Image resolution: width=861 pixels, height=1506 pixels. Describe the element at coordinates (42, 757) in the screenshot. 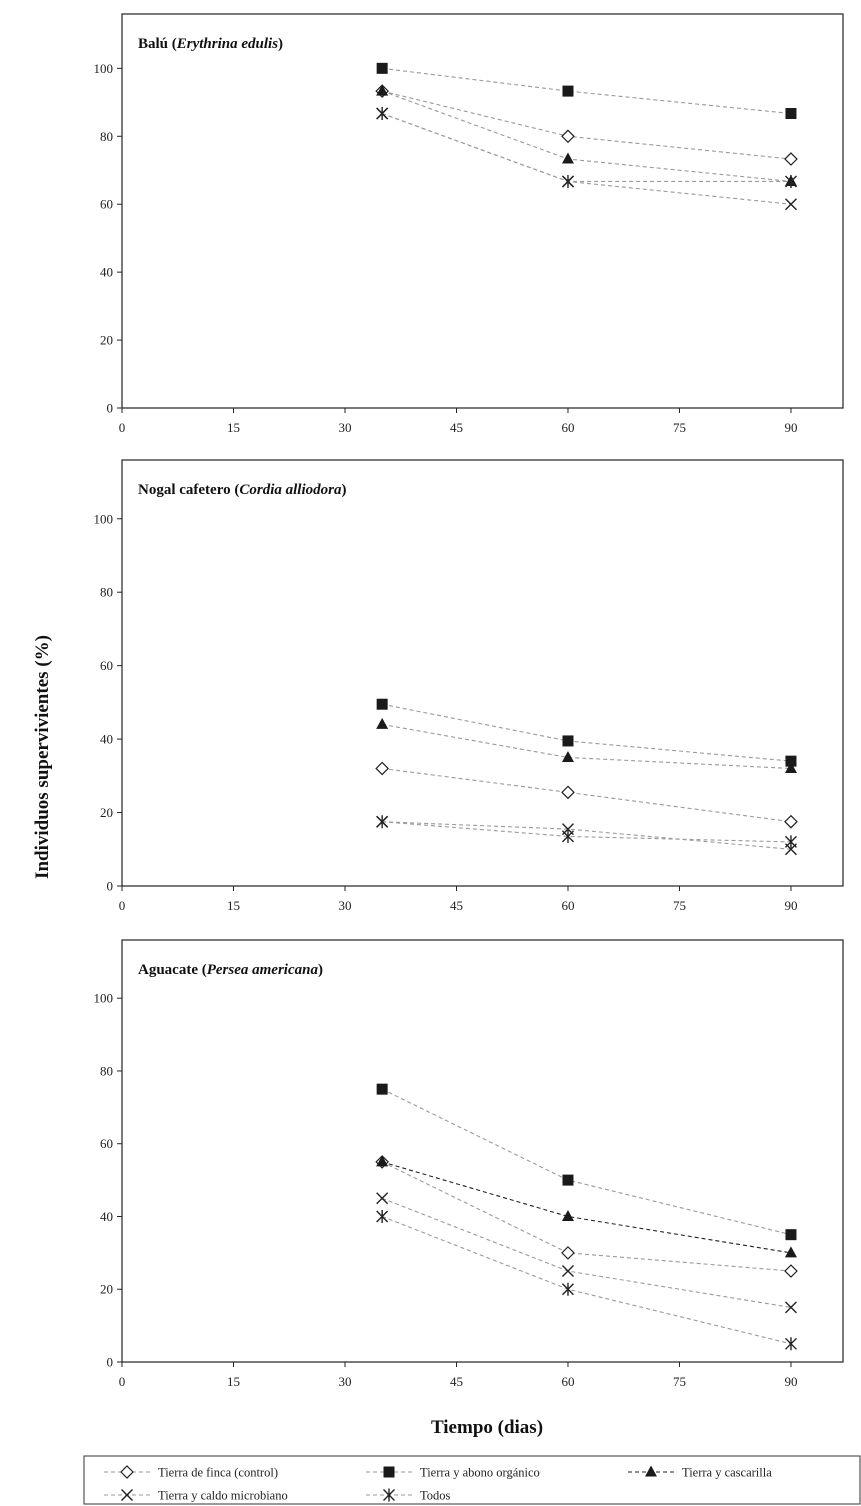

I see `y-axis-title: Individuos supervivientes (%)` at that location.